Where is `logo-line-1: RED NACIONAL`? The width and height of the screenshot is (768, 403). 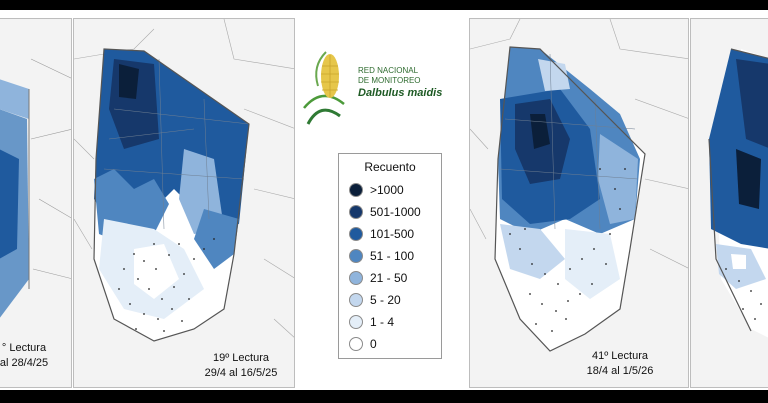 logo-line-1: RED NACIONAL is located at coordinates (388, 70).